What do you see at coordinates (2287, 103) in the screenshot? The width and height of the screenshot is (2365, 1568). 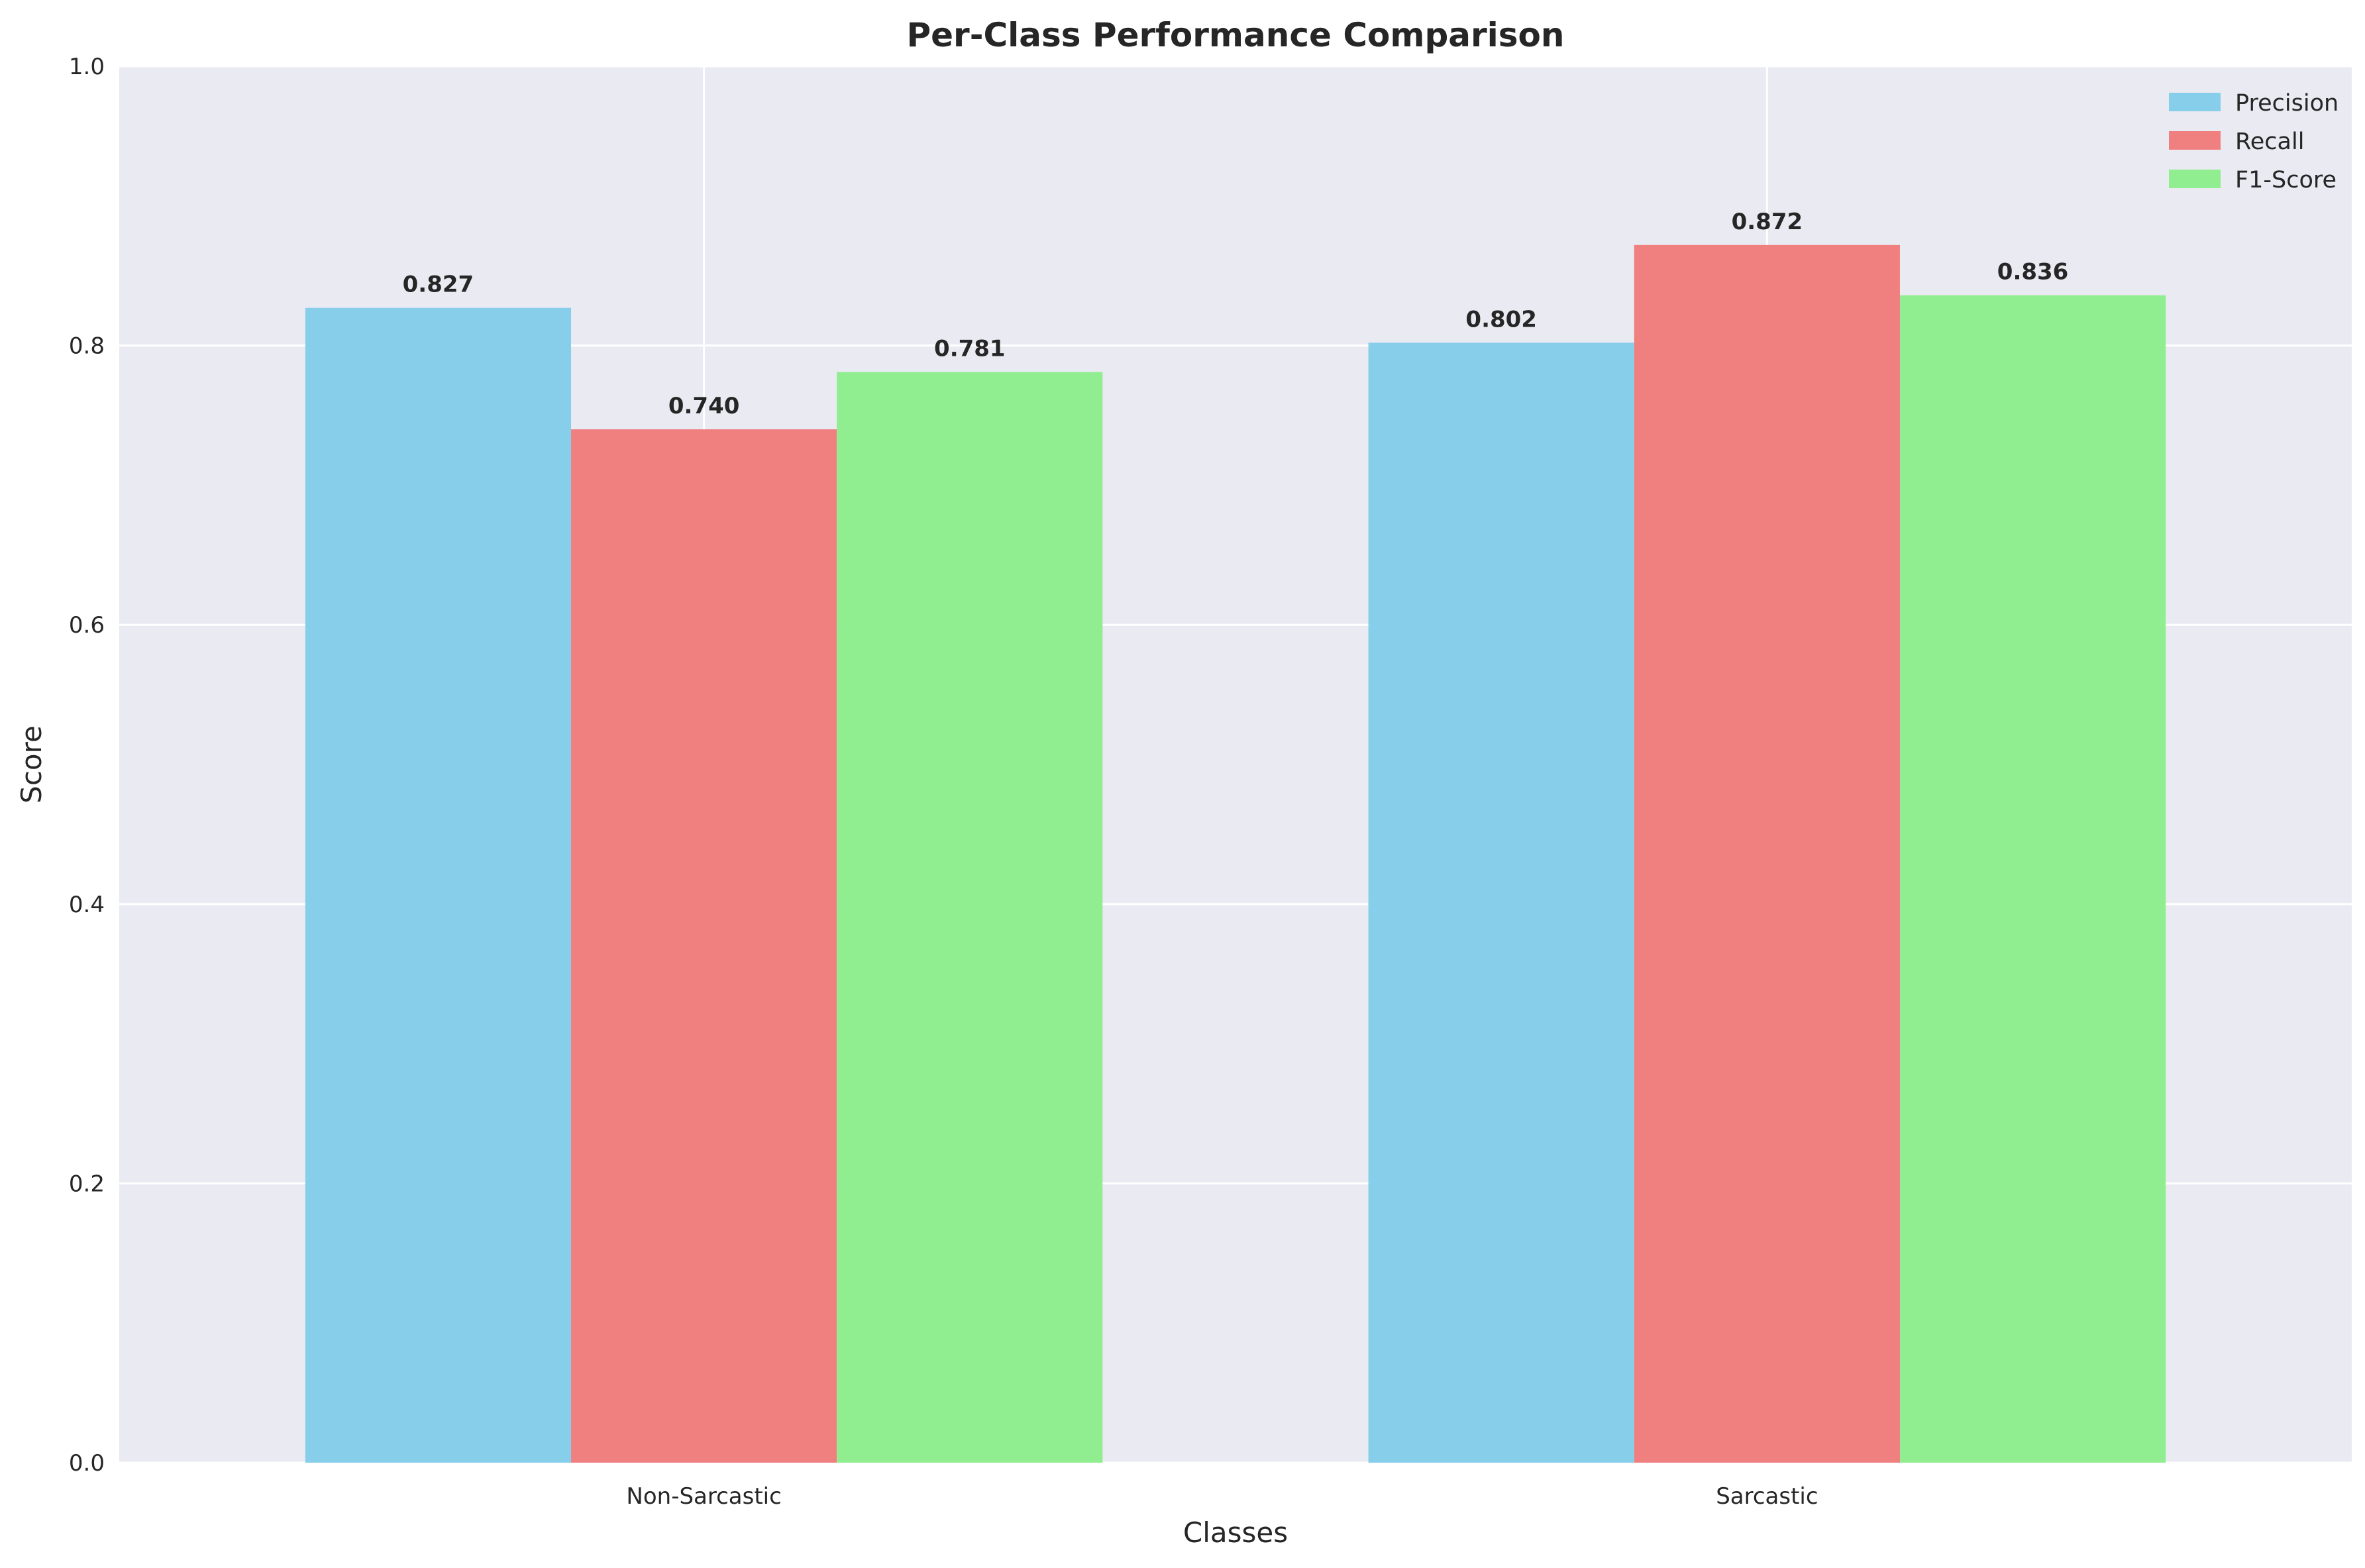 I see `legend-label: Precision` at bounding box center [2287, 103].